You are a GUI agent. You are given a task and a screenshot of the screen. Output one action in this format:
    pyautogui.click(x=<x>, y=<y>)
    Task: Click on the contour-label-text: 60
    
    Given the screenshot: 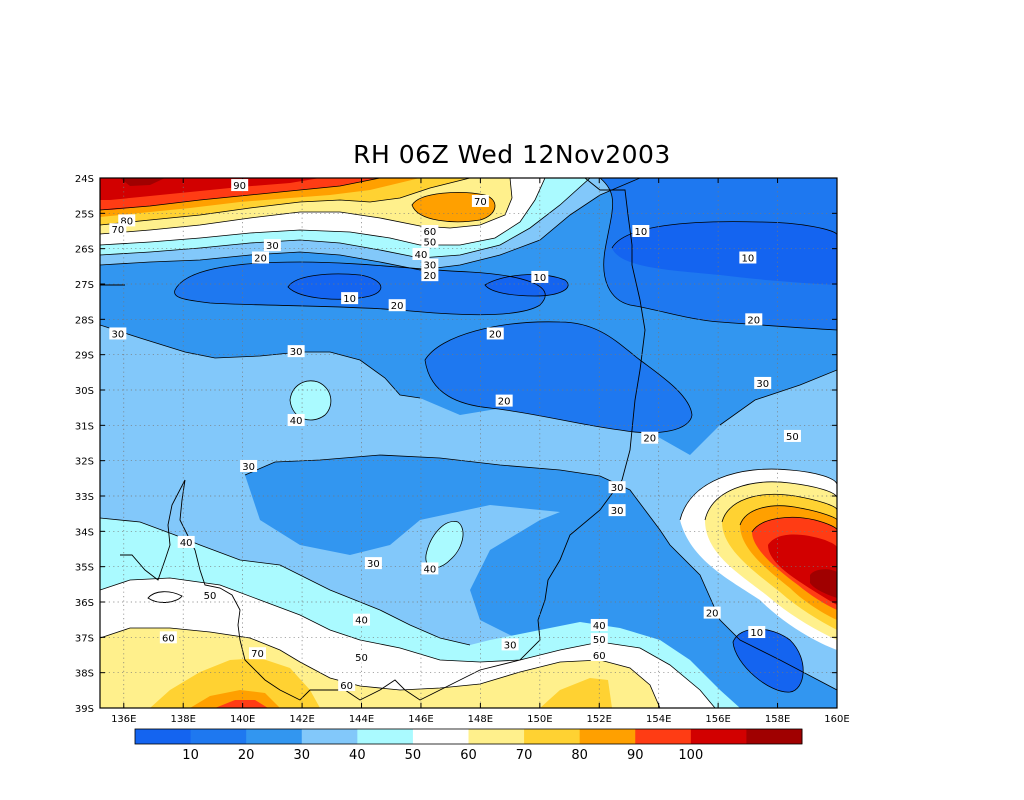 What is the action you would take?
    pyautogui.click(x=599, y=656)
    